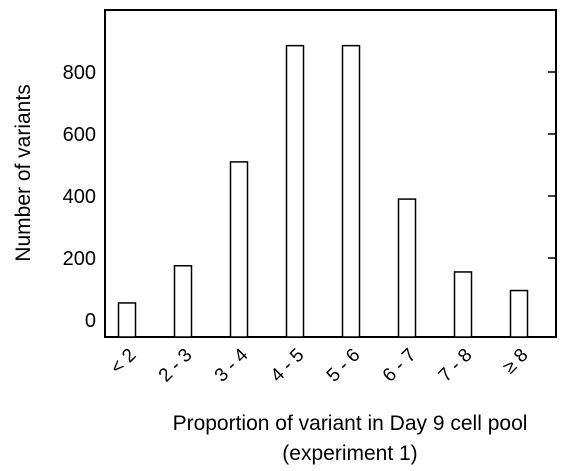 The height and width of the screenshot is (471, 578). I want to click on x-axis-title-line1: Proportion of variant in Day 9 cell pool, so click(350, 423).